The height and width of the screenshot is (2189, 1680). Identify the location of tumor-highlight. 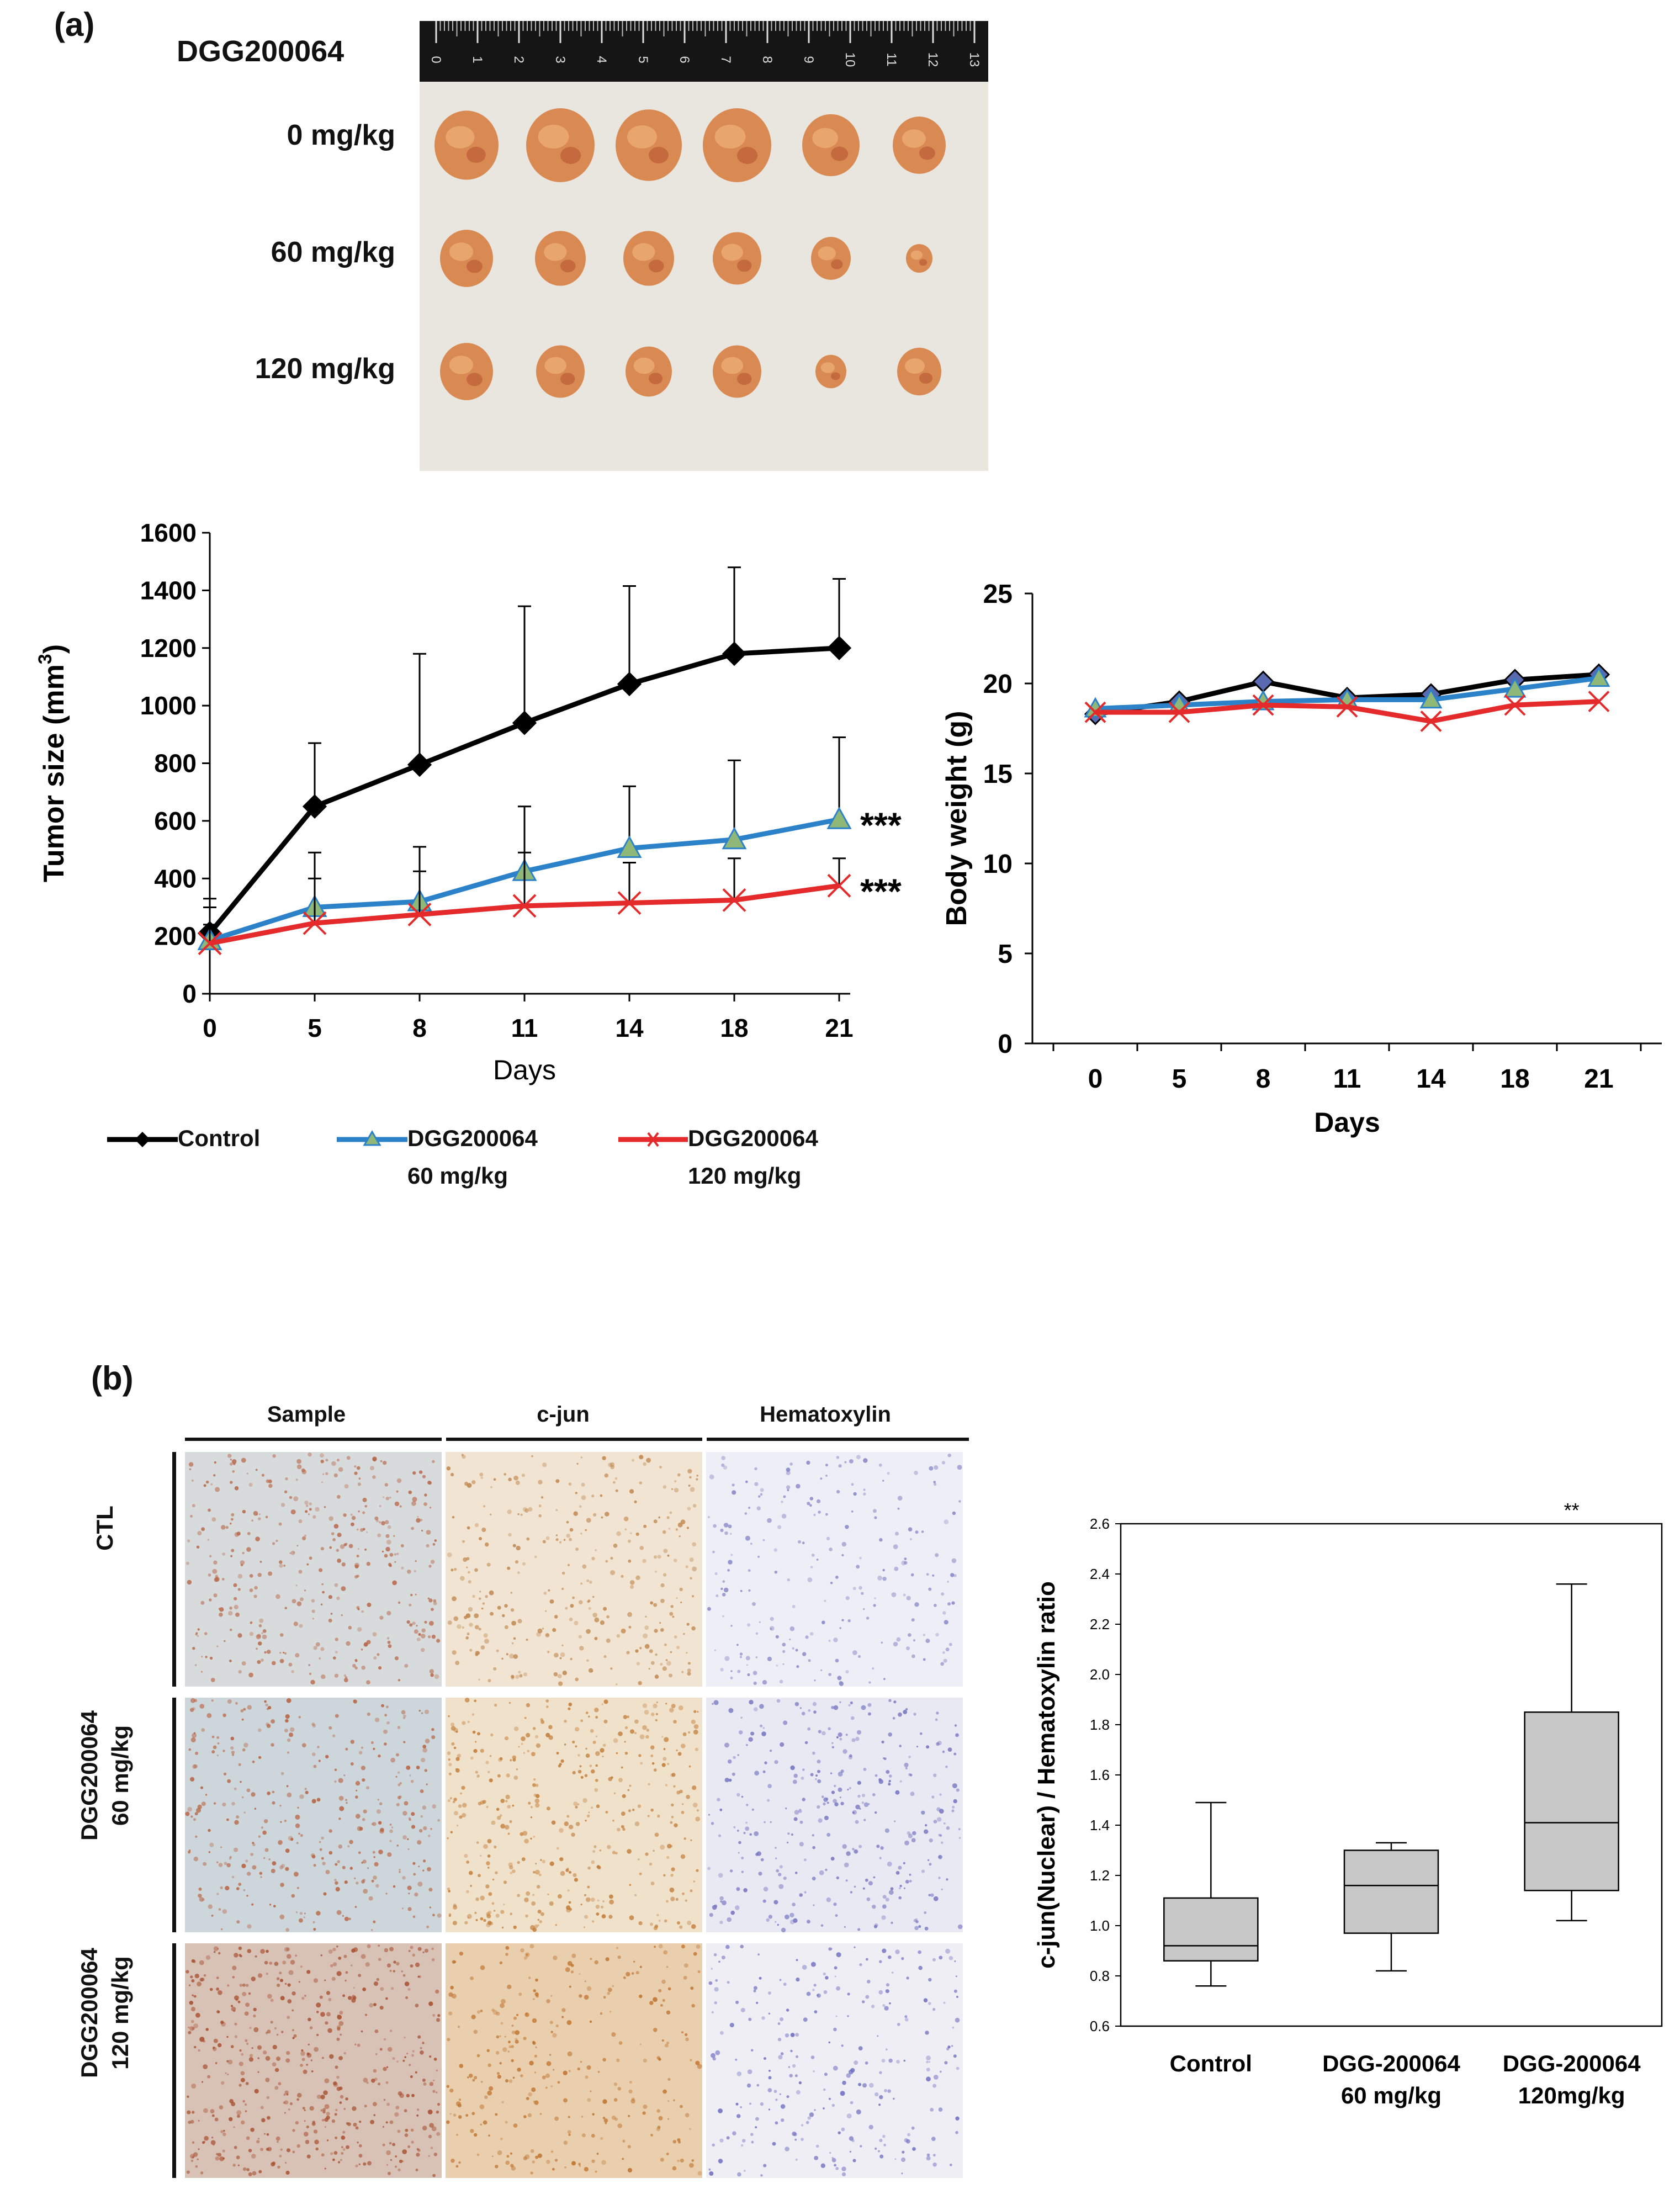
(461, 365).